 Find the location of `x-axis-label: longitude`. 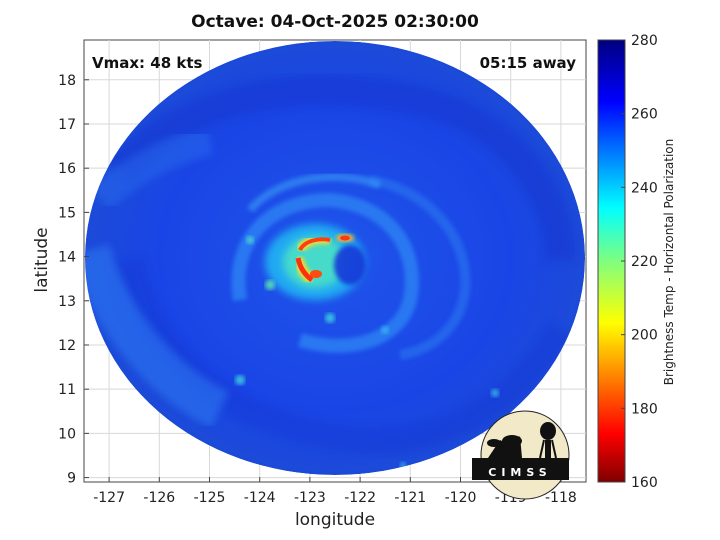

x-axis-label: longitude is located at coordinates (335, 520).